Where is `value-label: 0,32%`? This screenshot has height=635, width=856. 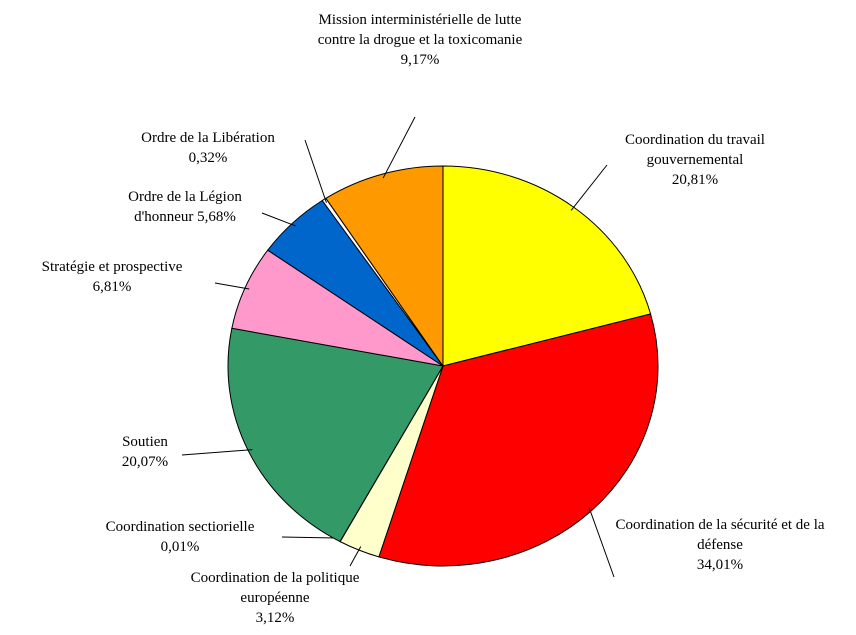 value-label: 0,32% is located at coordinates (208, 158).